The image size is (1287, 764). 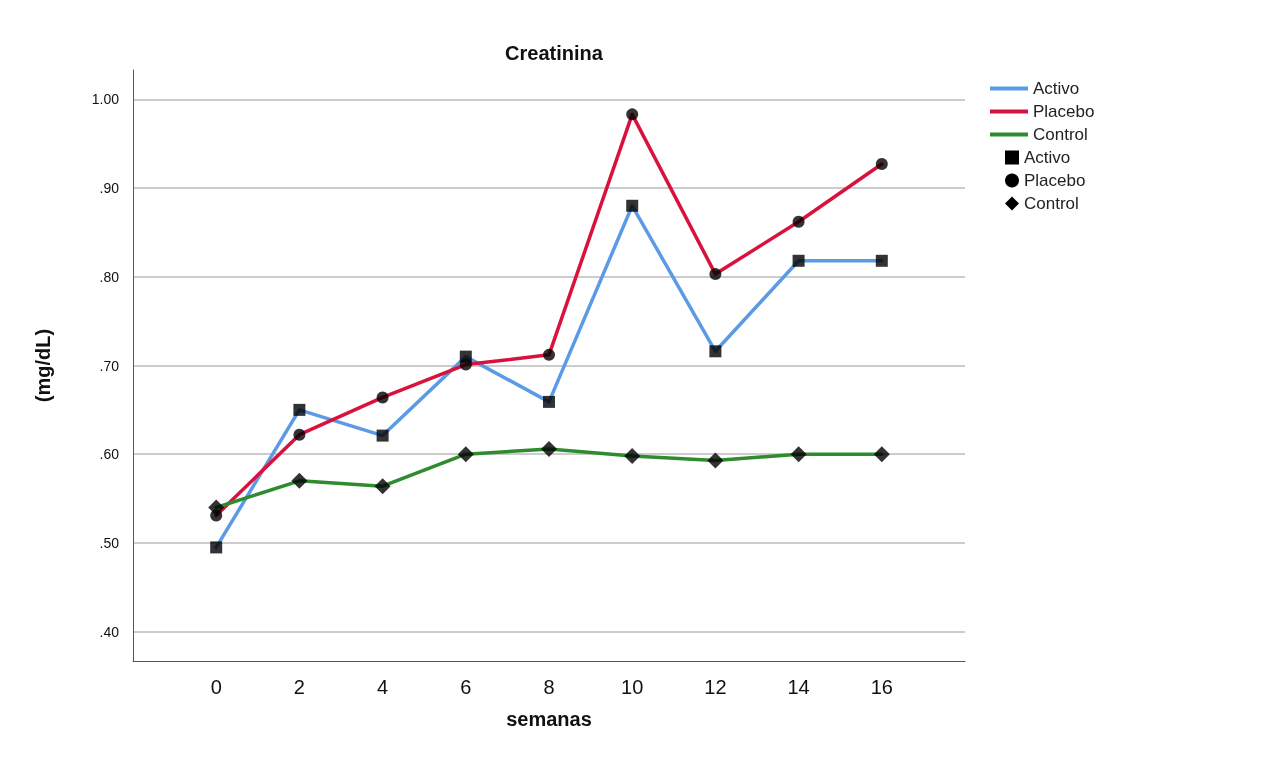 I want to click on x-tick-label: 14, so click(x=798, y=687).